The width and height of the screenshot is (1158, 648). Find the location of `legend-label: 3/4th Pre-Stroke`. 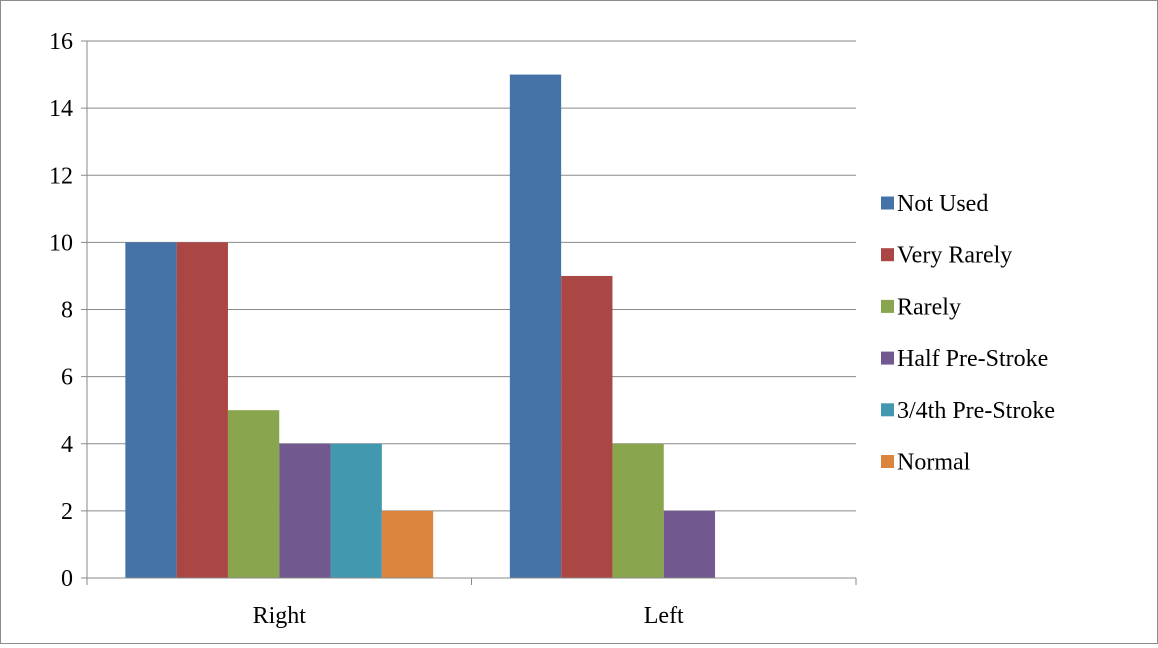

legend-label: 3/4th Pre-Stroke is located at coordinates (976, 411).